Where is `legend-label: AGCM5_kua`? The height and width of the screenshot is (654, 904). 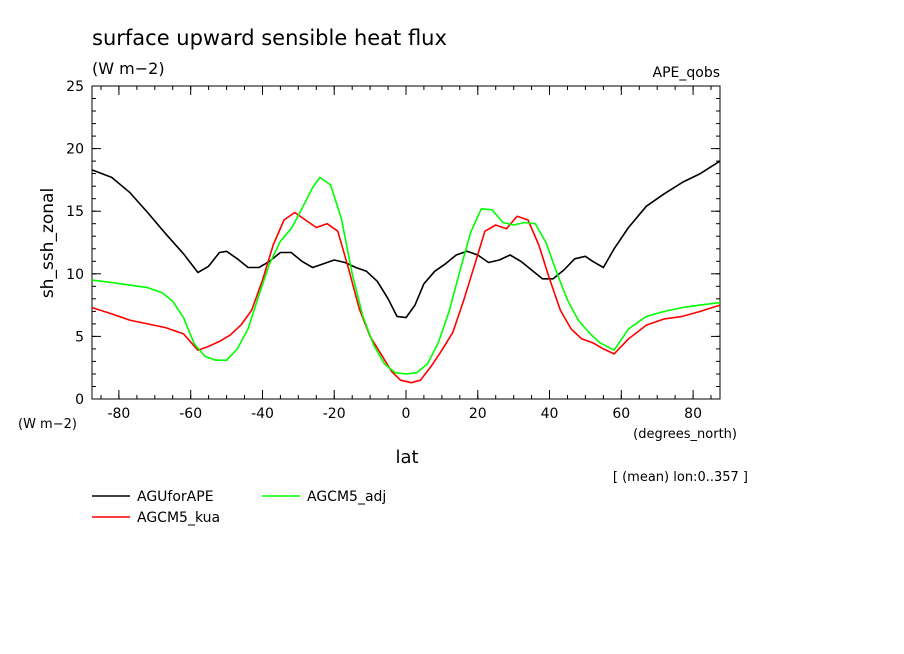 legend-label: AGCM5_kua is located at coordinates (178, 518).